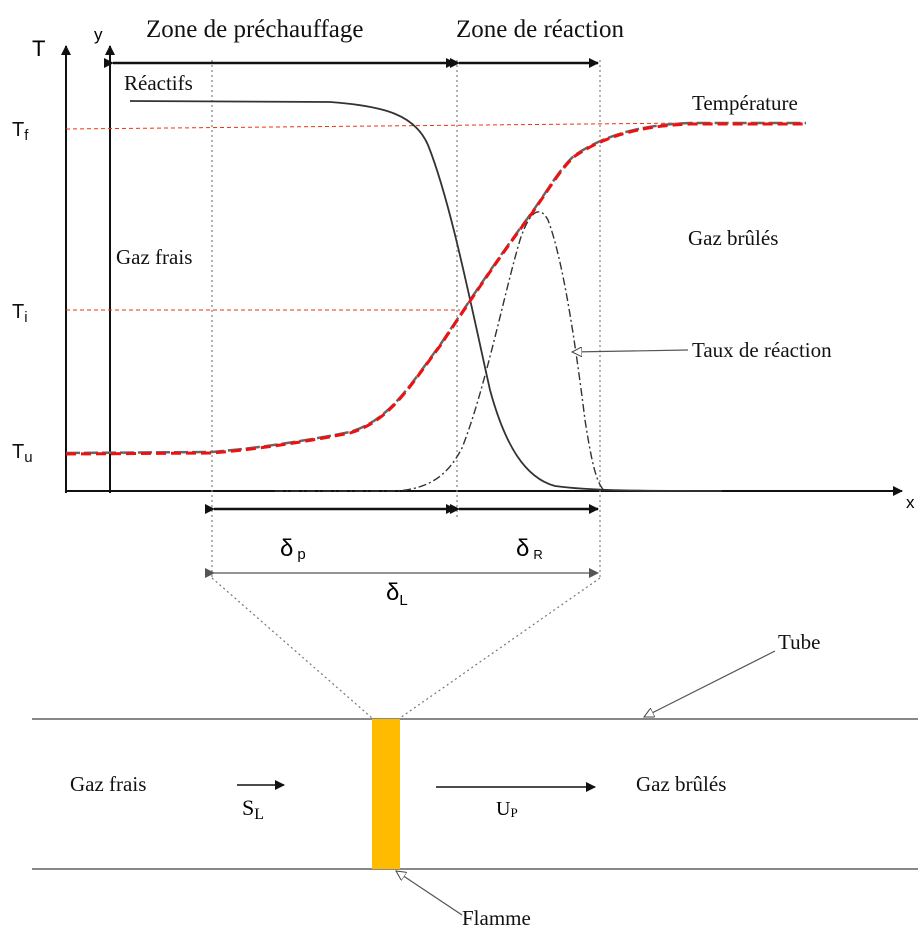 The height and width of the screenshot is (933, 918). I want to click on zoom-line-right, so click(500, 648).